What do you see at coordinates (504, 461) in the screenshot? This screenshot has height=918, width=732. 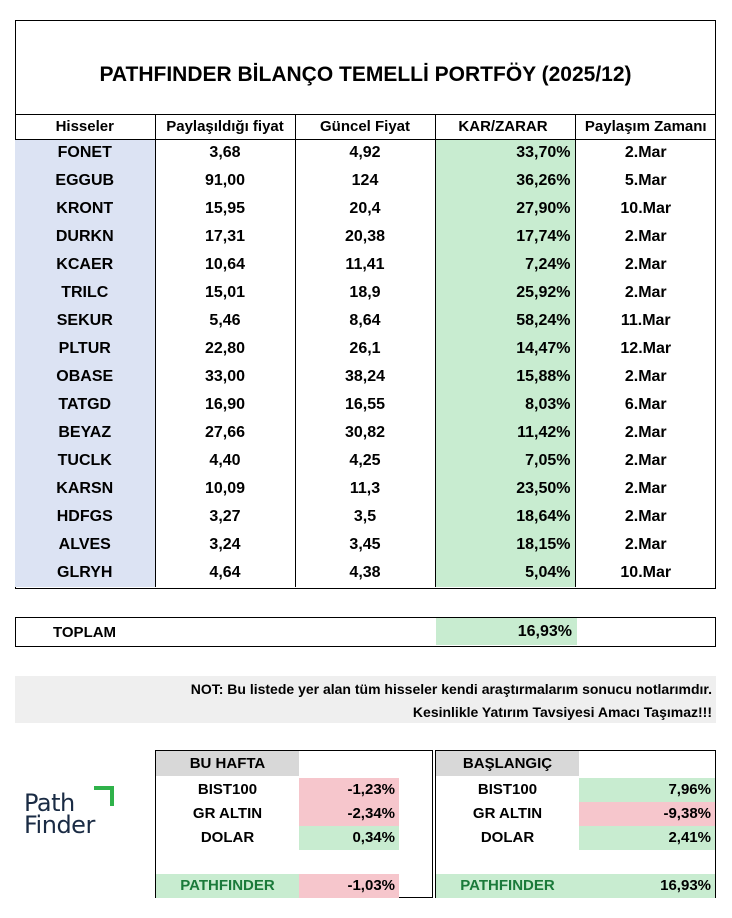 I see `profit-loss-cell: 7,05%` at bounding box center [504, 461].